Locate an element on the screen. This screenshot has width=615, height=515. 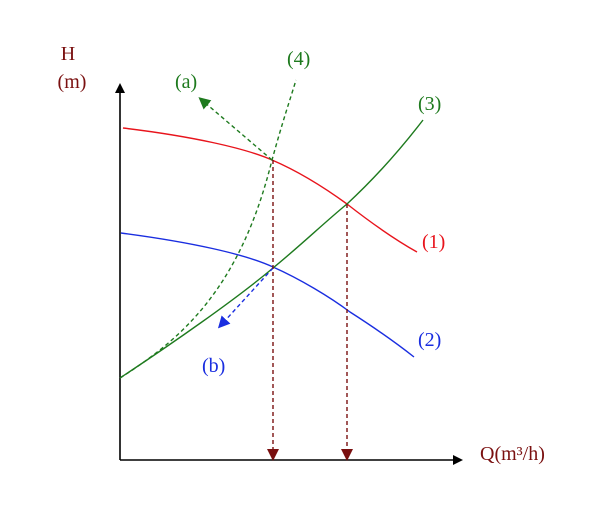
curve-3-label: (3) is located at coordinates (429, 104).